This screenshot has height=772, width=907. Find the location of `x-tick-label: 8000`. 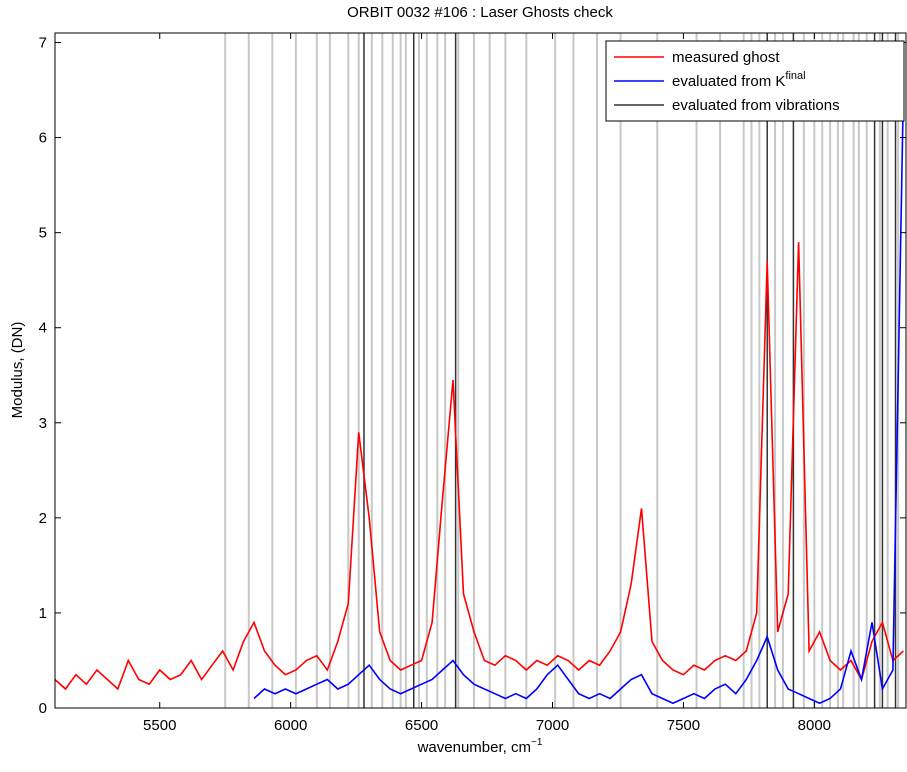

x-tick-label: 8000 is located at coordinates (814, 725).